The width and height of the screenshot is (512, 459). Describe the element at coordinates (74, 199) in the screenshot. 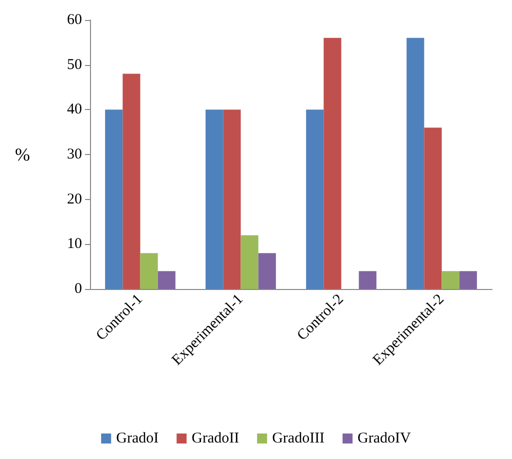

I see `y-tick-label: 20` at that location.